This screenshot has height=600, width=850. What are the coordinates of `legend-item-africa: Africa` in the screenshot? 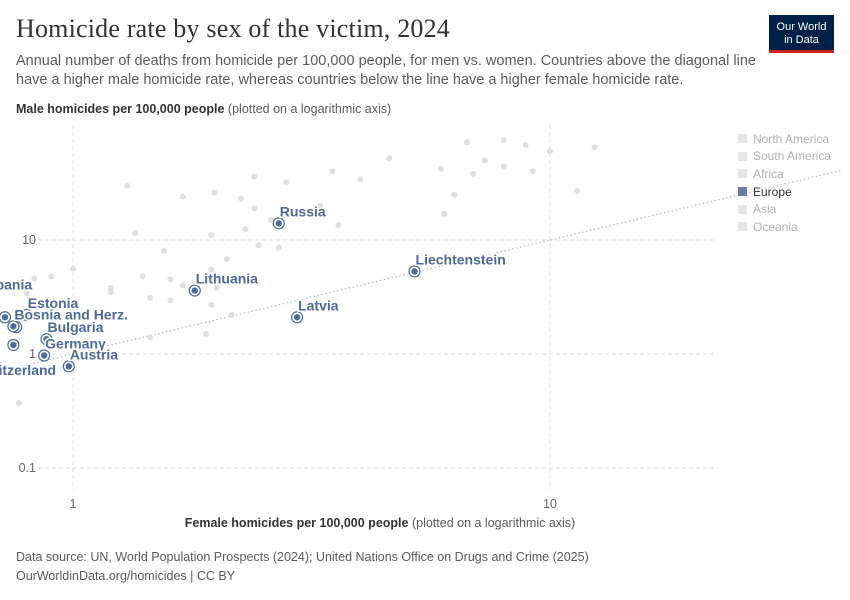 It's located at (784, 174).